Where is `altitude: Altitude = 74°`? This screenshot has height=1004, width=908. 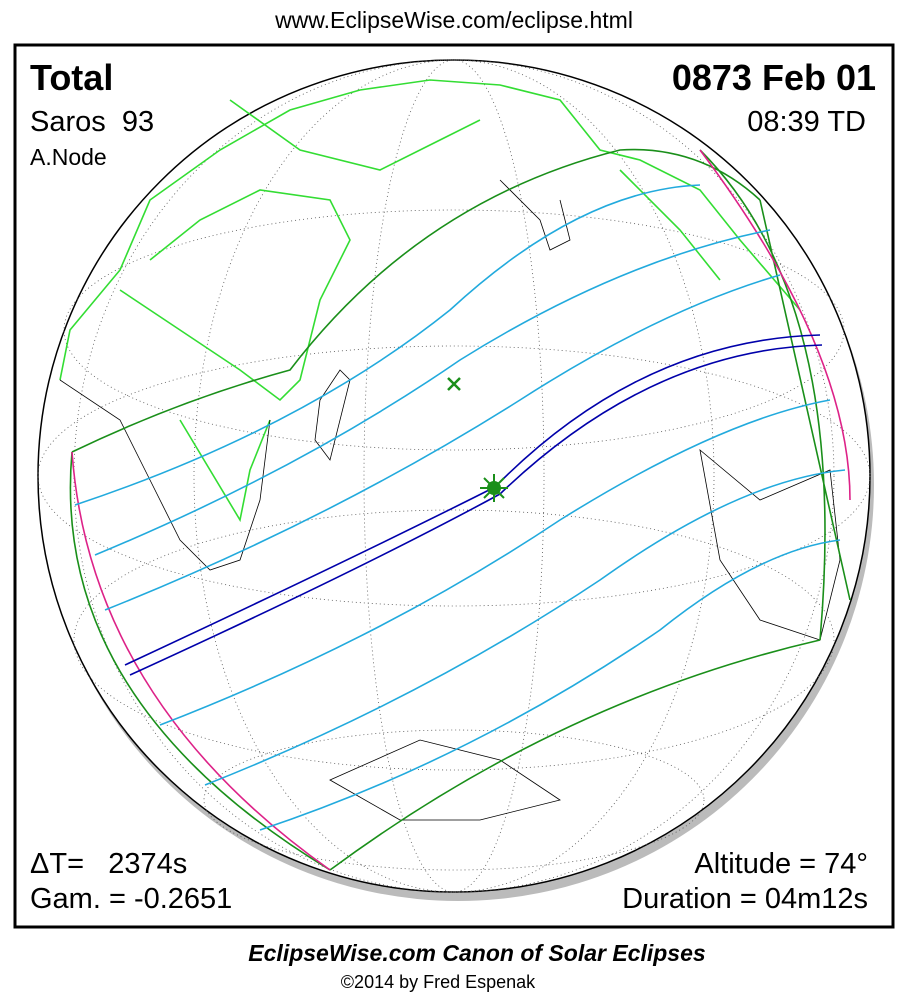 altitude: Altitude = 74° is located at coordinates (781, 864).